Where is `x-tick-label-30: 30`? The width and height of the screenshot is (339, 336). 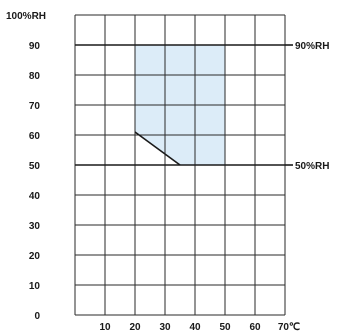 x-tick-label-30: 30 is located at coordinates (165, 327).